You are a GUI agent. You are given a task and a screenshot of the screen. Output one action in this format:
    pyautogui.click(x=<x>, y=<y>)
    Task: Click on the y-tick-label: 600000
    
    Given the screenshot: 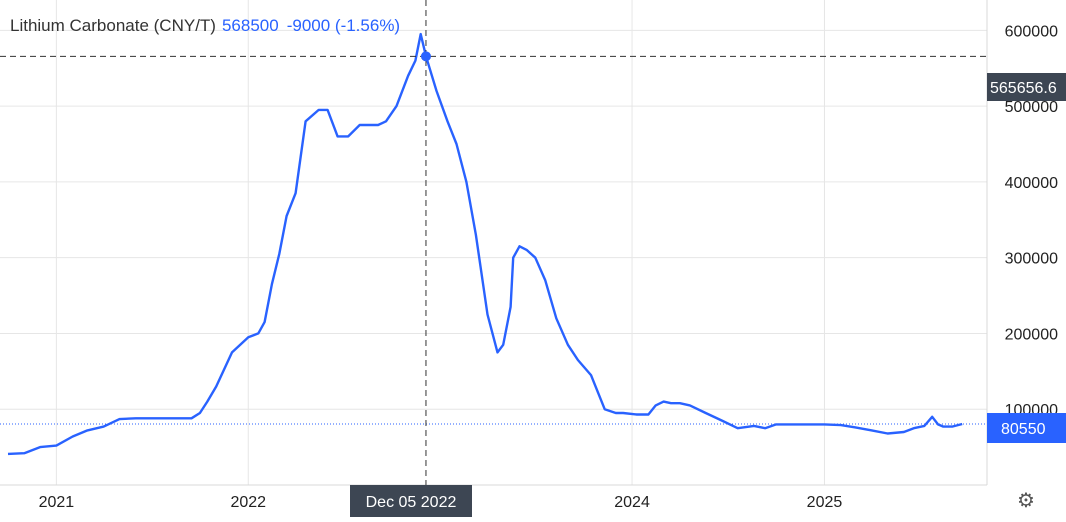 What is the action you would take?
    pyautogui.click(x=1031, y=31)
    